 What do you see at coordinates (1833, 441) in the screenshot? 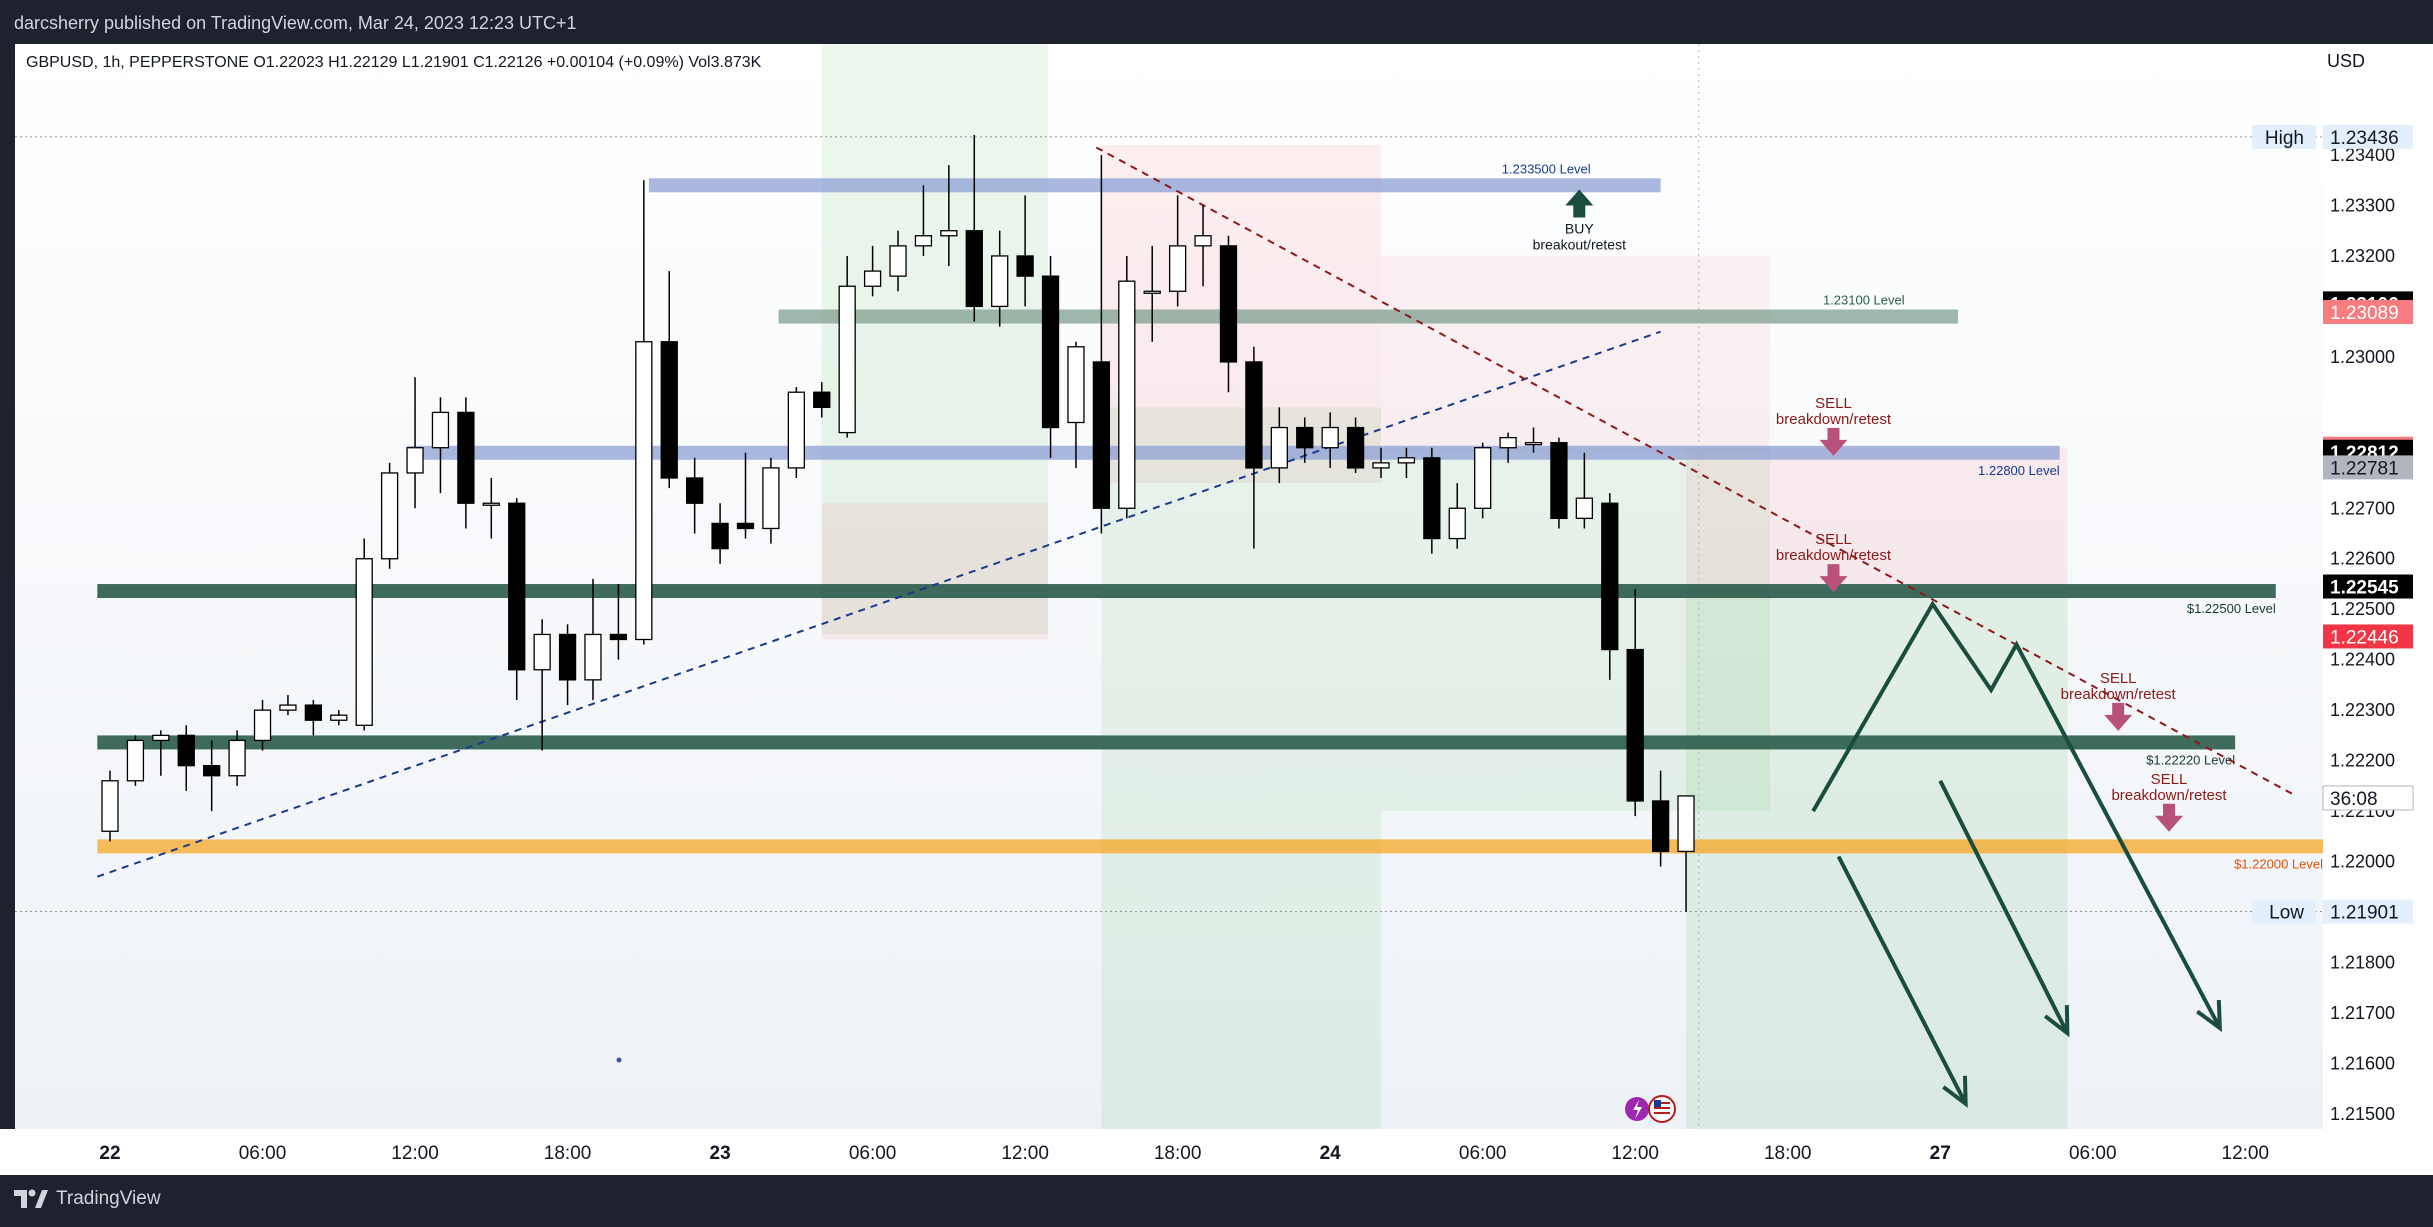
I see `sell-arrow-icon` at bounding box center [1833, 441].